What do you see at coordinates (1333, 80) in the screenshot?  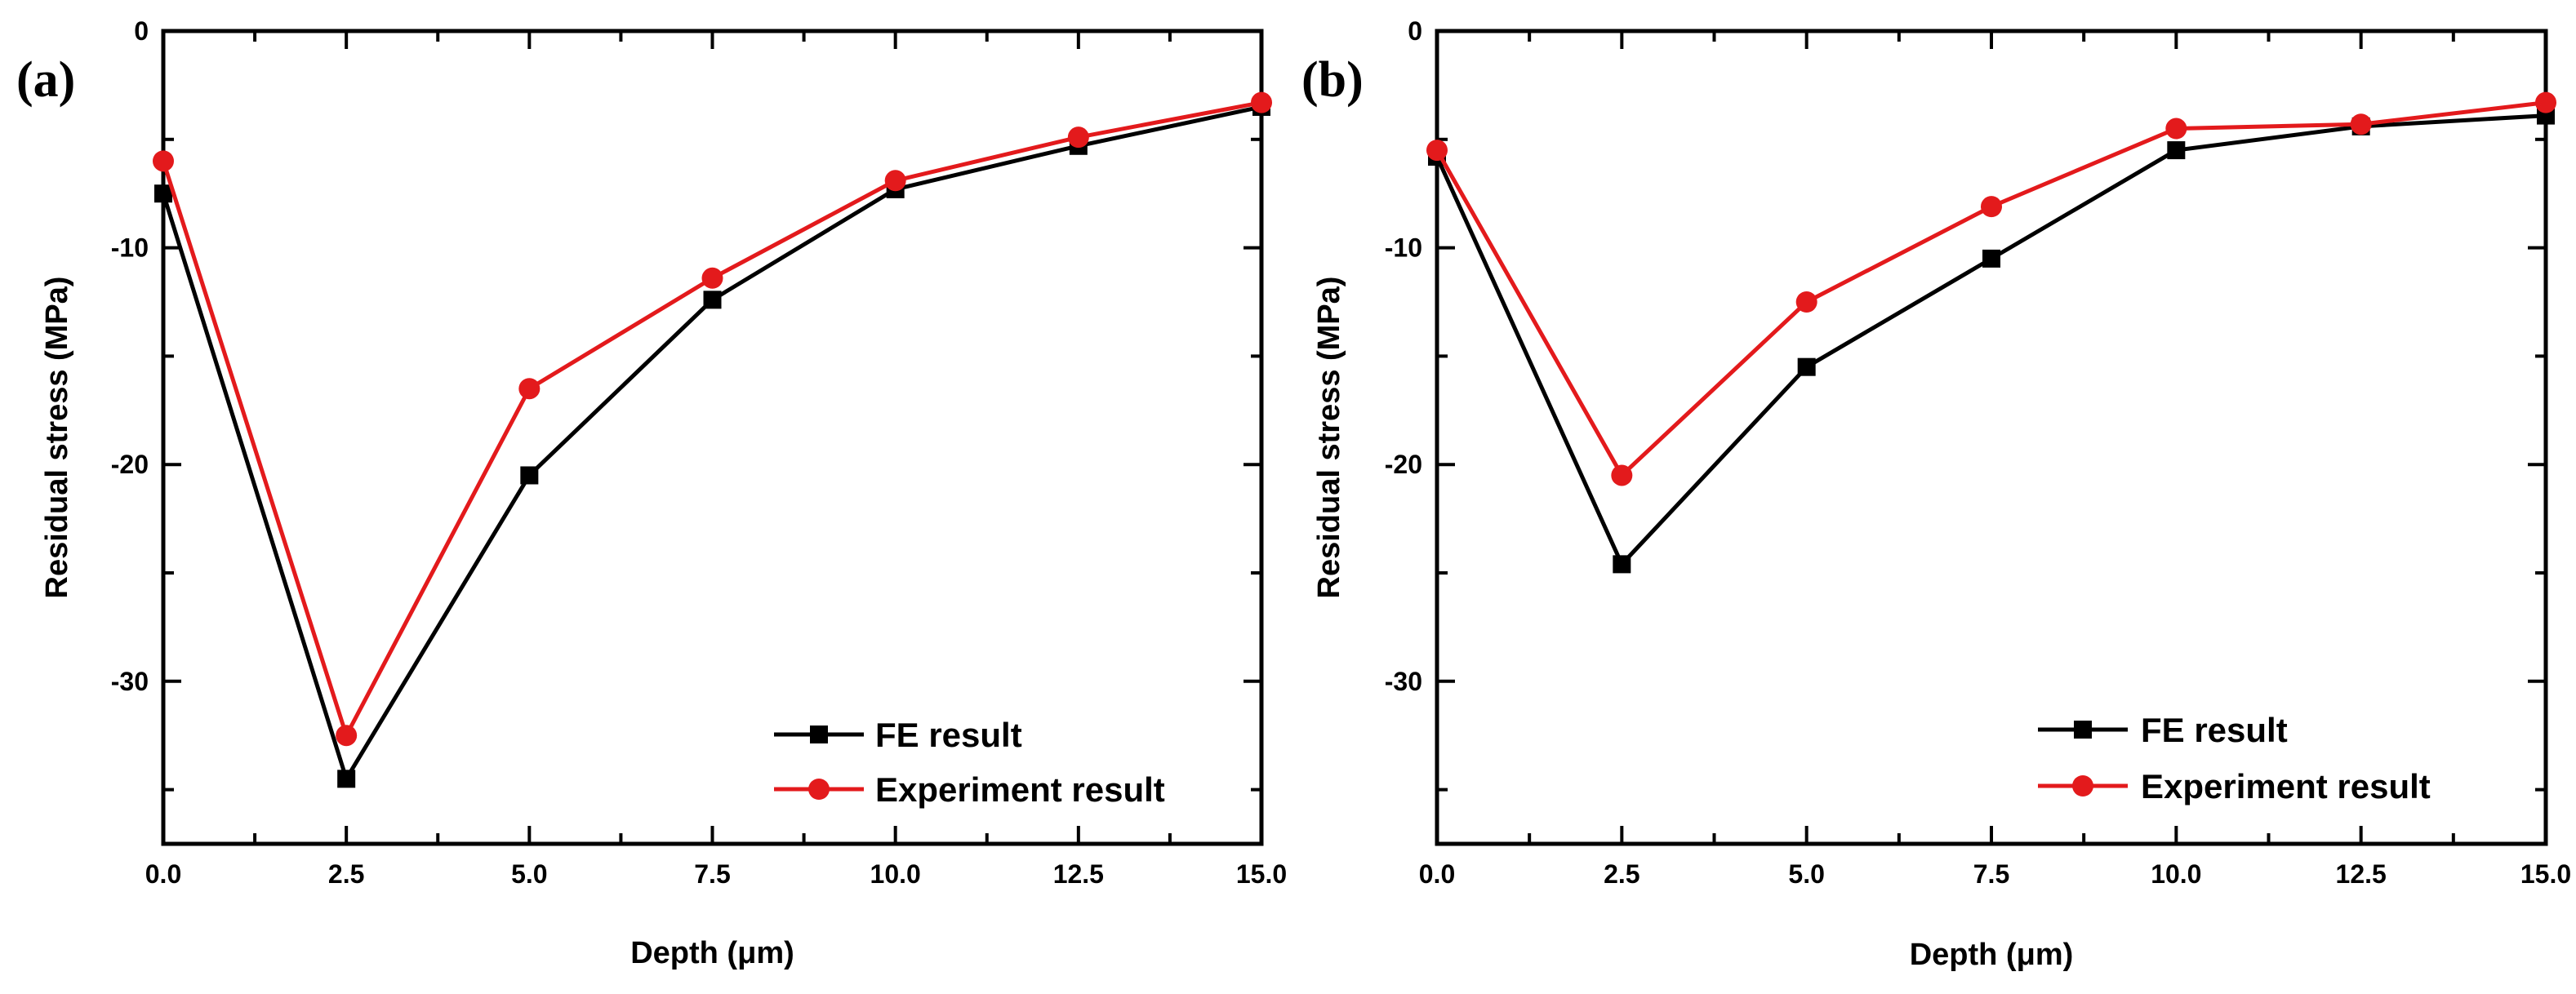 I see `panel-label: (b)` at bounding box center [1333, 80].